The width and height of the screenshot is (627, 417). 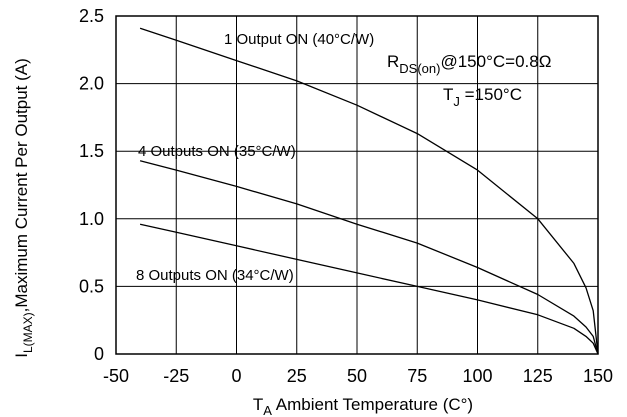 What do you see at coordinates (91, 151) in the screenshot?
I see `y-tick-label: 1.5` at bounding box center [91, 151].